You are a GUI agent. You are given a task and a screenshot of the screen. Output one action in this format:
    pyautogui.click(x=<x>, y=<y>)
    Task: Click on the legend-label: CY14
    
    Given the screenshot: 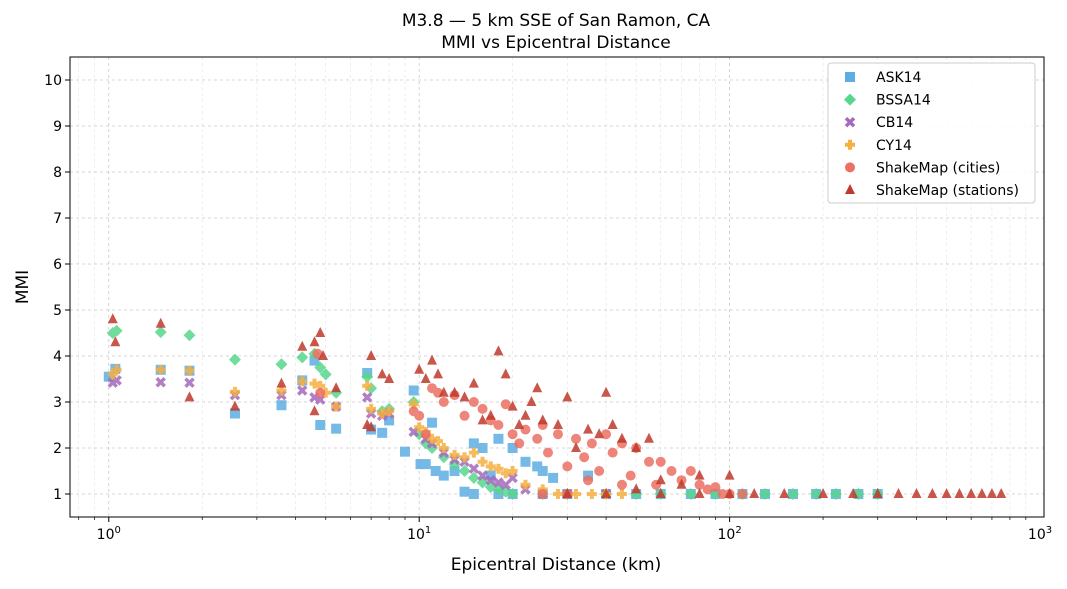 What is the action you would take?
    pyautogui.click(x=894, y=146)
    